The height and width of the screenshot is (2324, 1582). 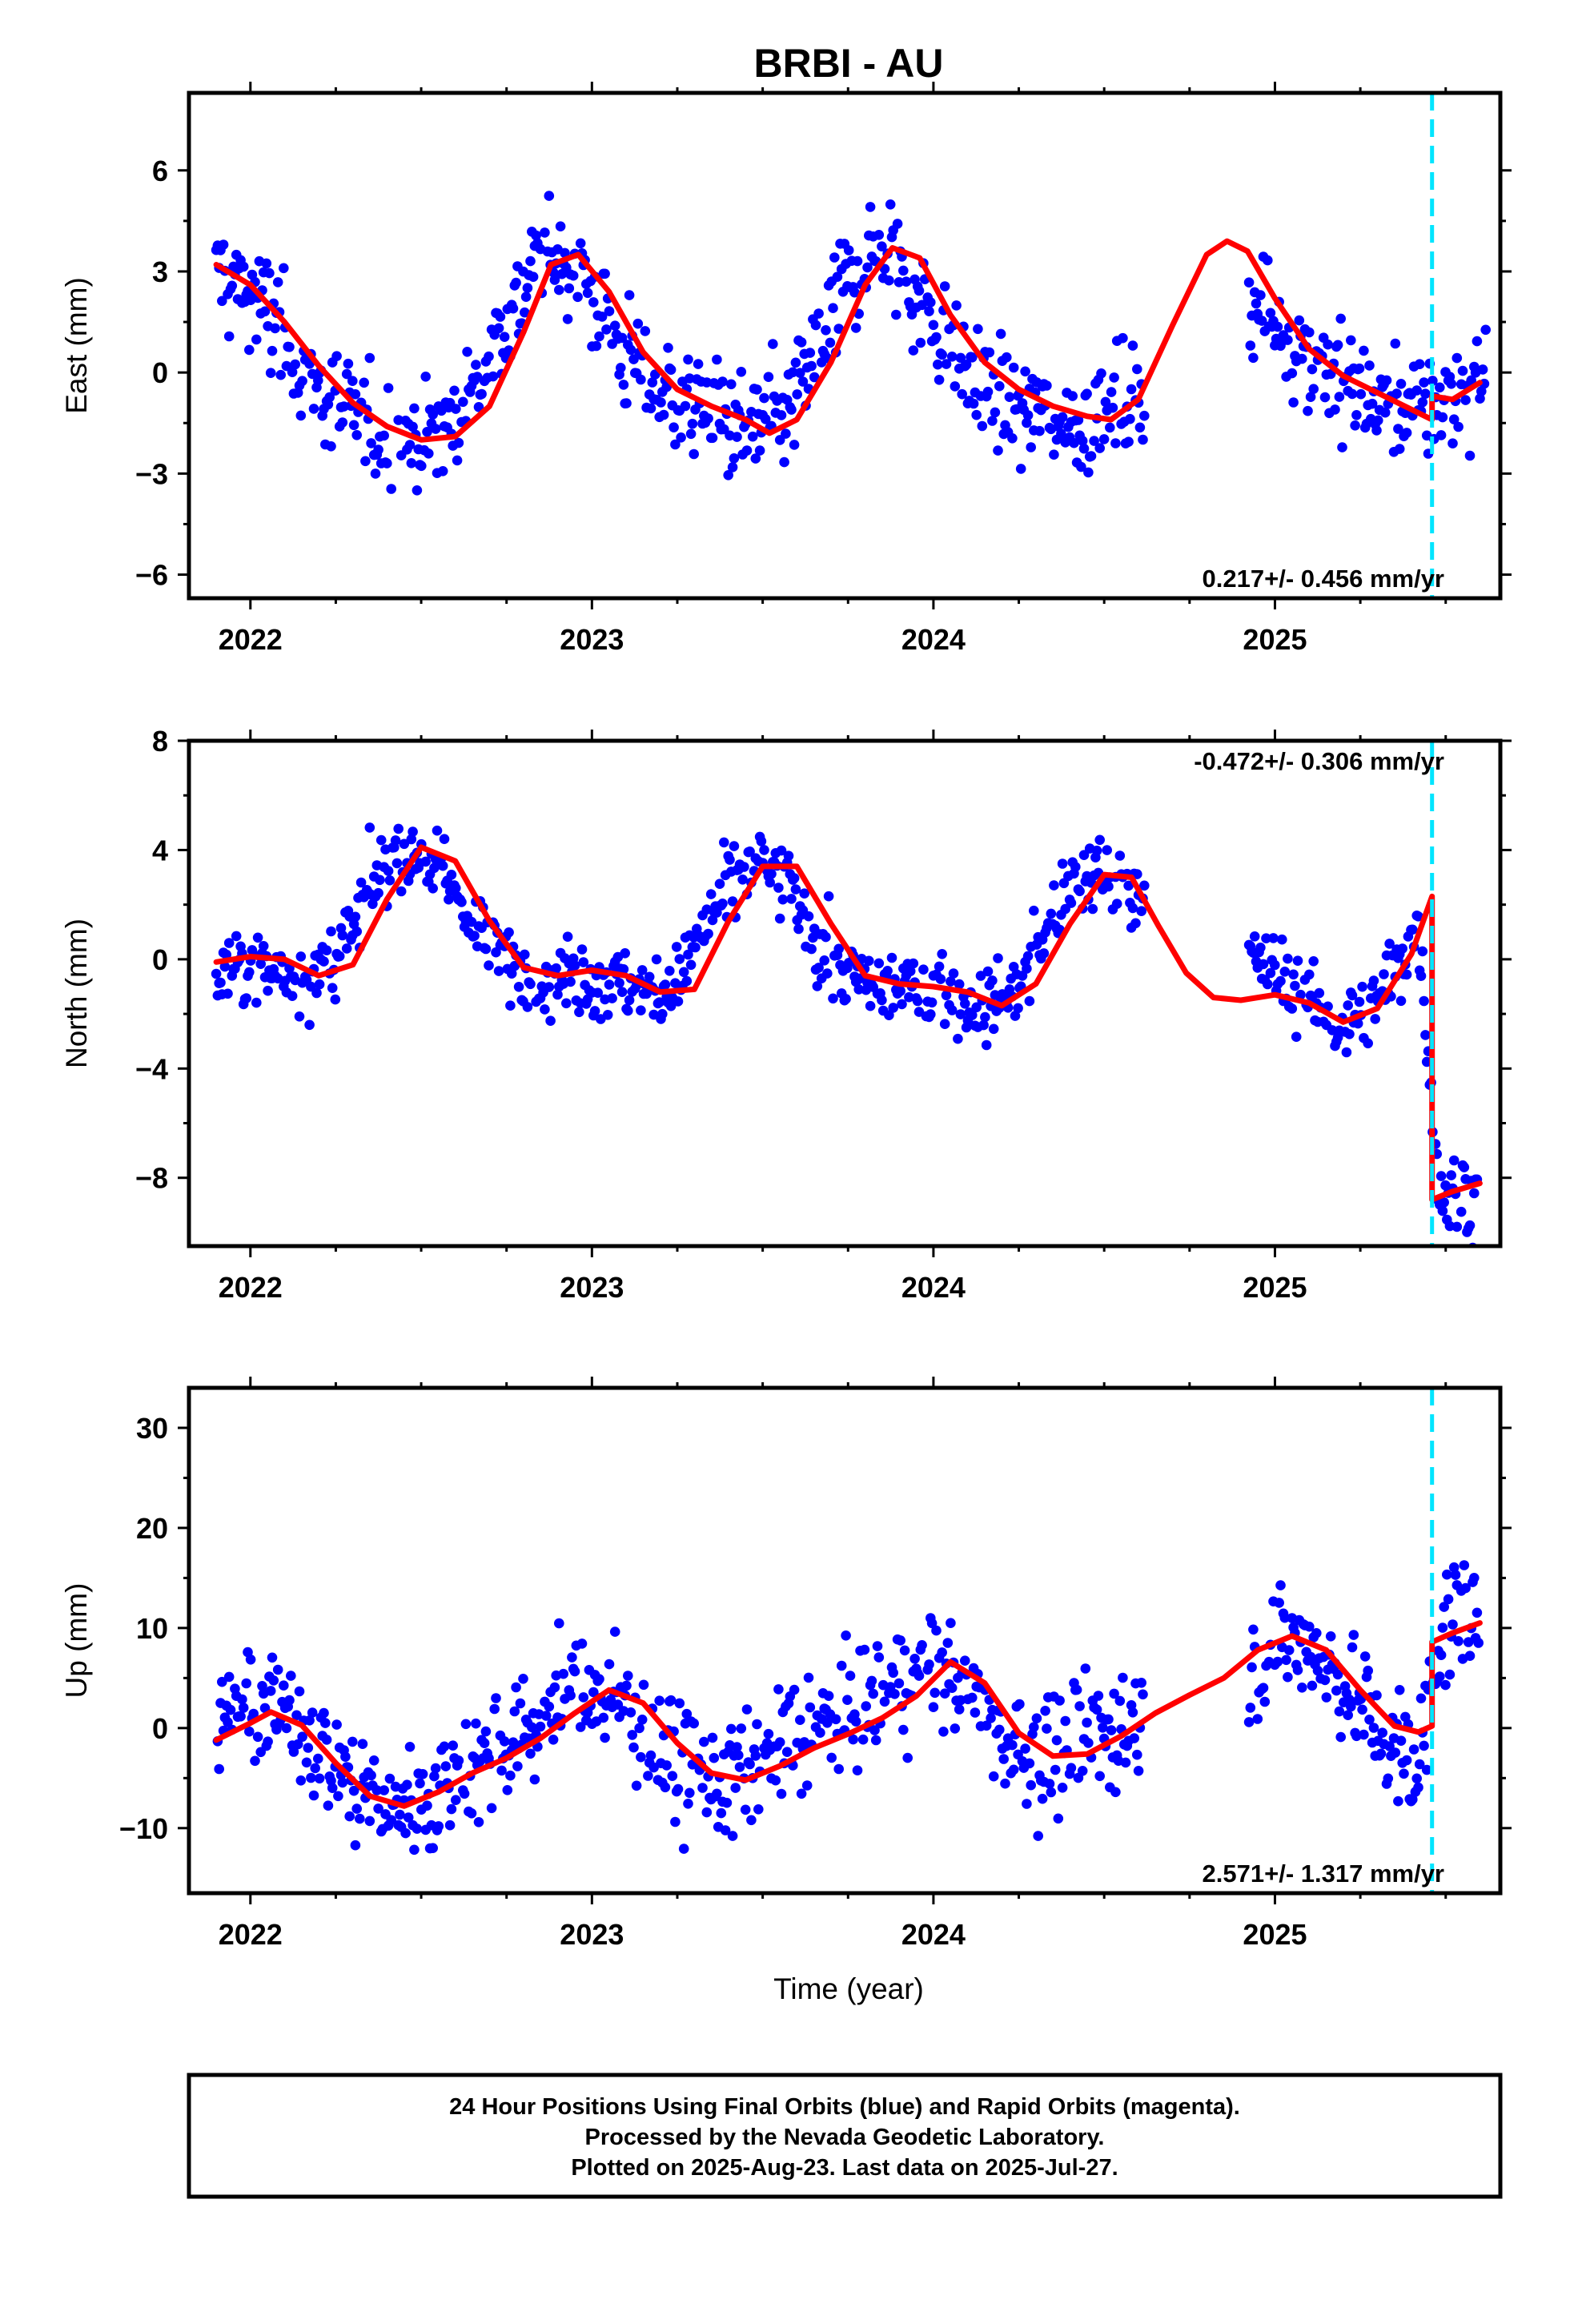 I want to click on east-points, so click(x=851, y=343).